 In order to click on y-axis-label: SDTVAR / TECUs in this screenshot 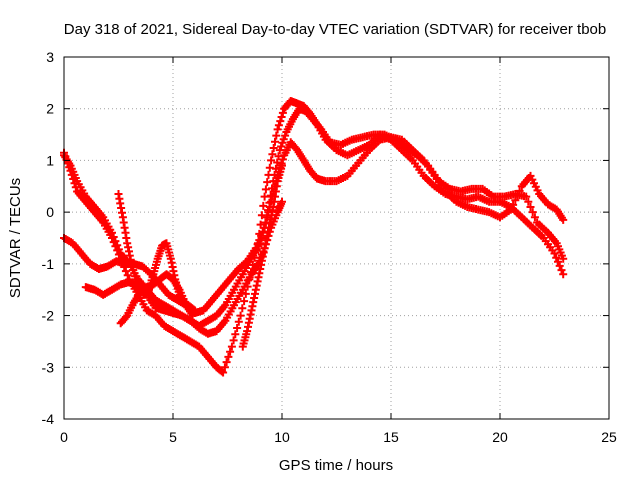, I will do `click(15, 238)`.